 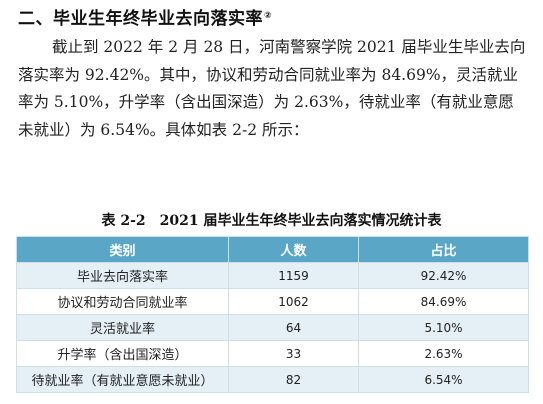 I want to click on cell-ratio: 2.63%, so click(x=443, y=353).